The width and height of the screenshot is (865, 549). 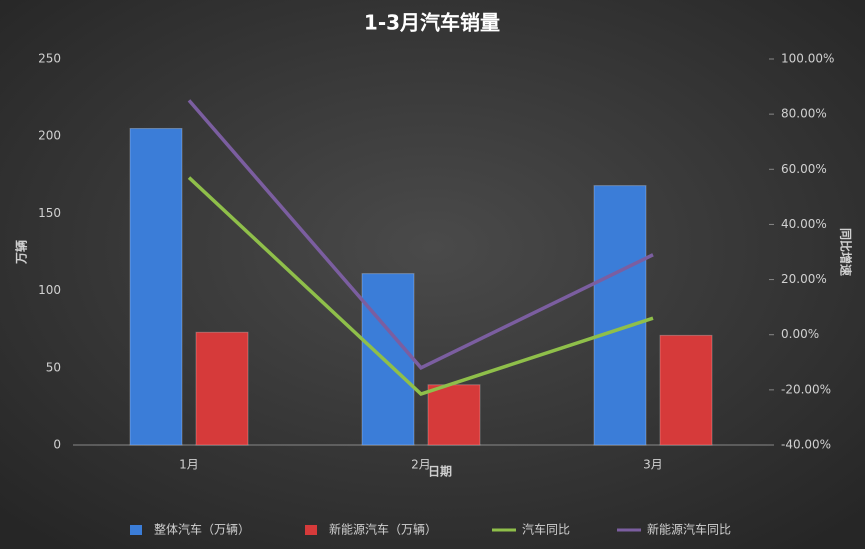 I want to click on x-axis-title: 日期, so click(x=440, y=471).